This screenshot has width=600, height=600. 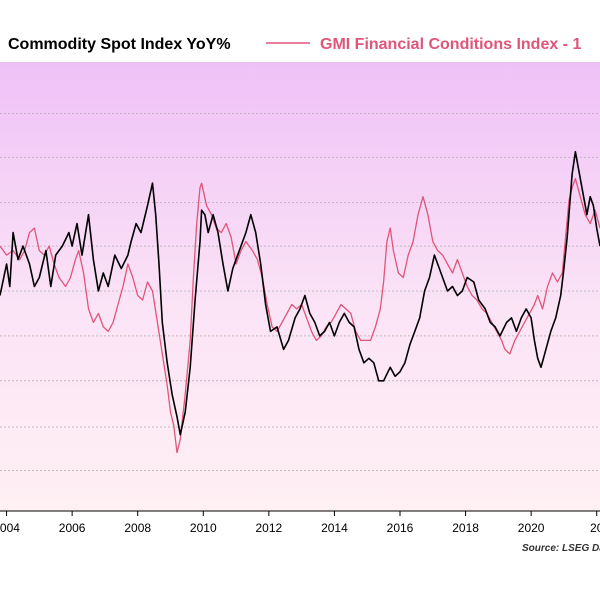 What do you see at coordinates (203, 528) in the screenshot?
I see `x-tick-label-2010: 2010` at bounding box center [203, 528].